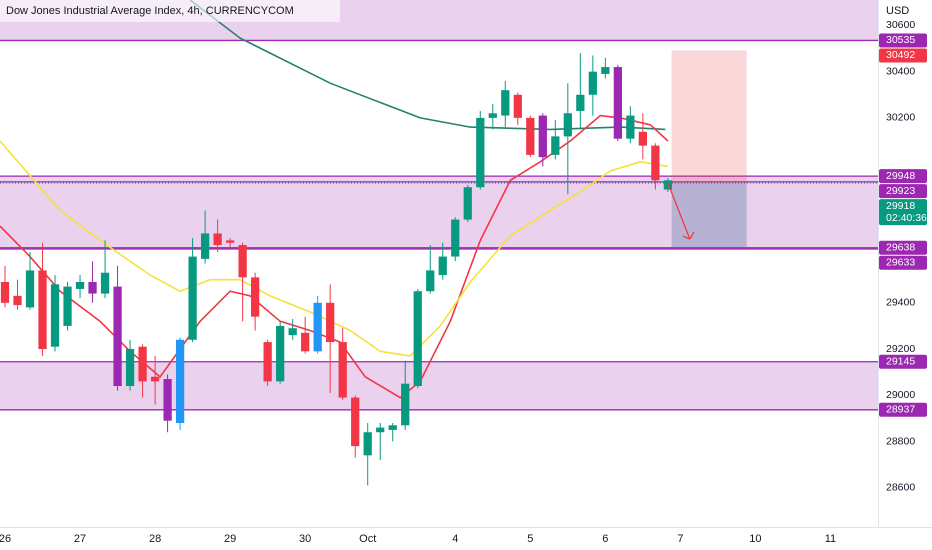 This screenshot has width=932, height=550. What do you see at coordinates (897, 11) in the screenshot?
I see `currency: USD` at bounding box center [897, 11].